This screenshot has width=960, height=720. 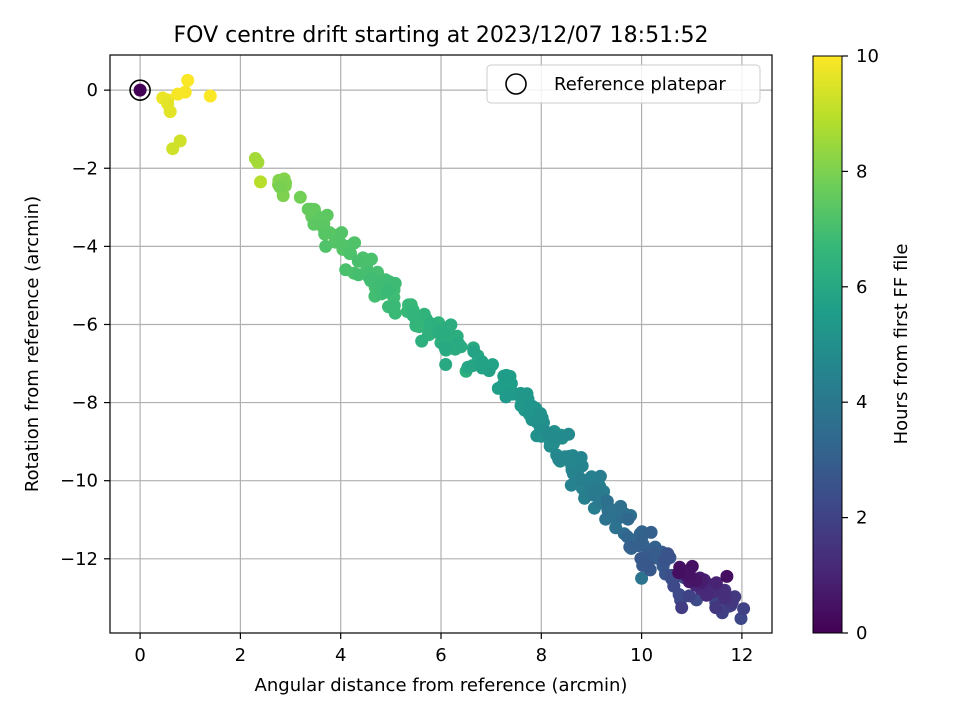 I want to click on colorbar-tick-label-0: 0, so click(x=861, y=633).